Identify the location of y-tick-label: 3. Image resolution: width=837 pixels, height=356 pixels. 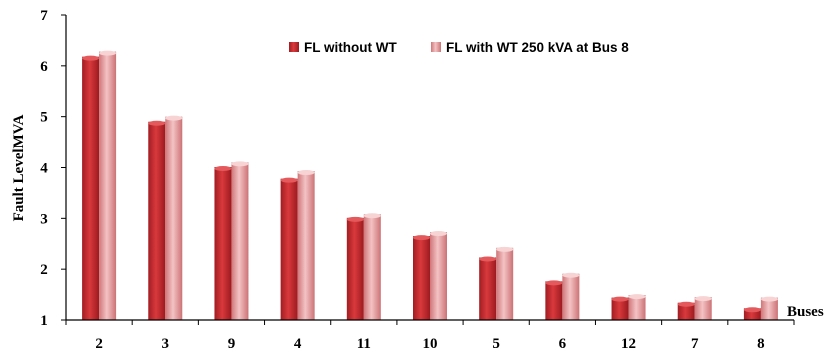
(44, 219).